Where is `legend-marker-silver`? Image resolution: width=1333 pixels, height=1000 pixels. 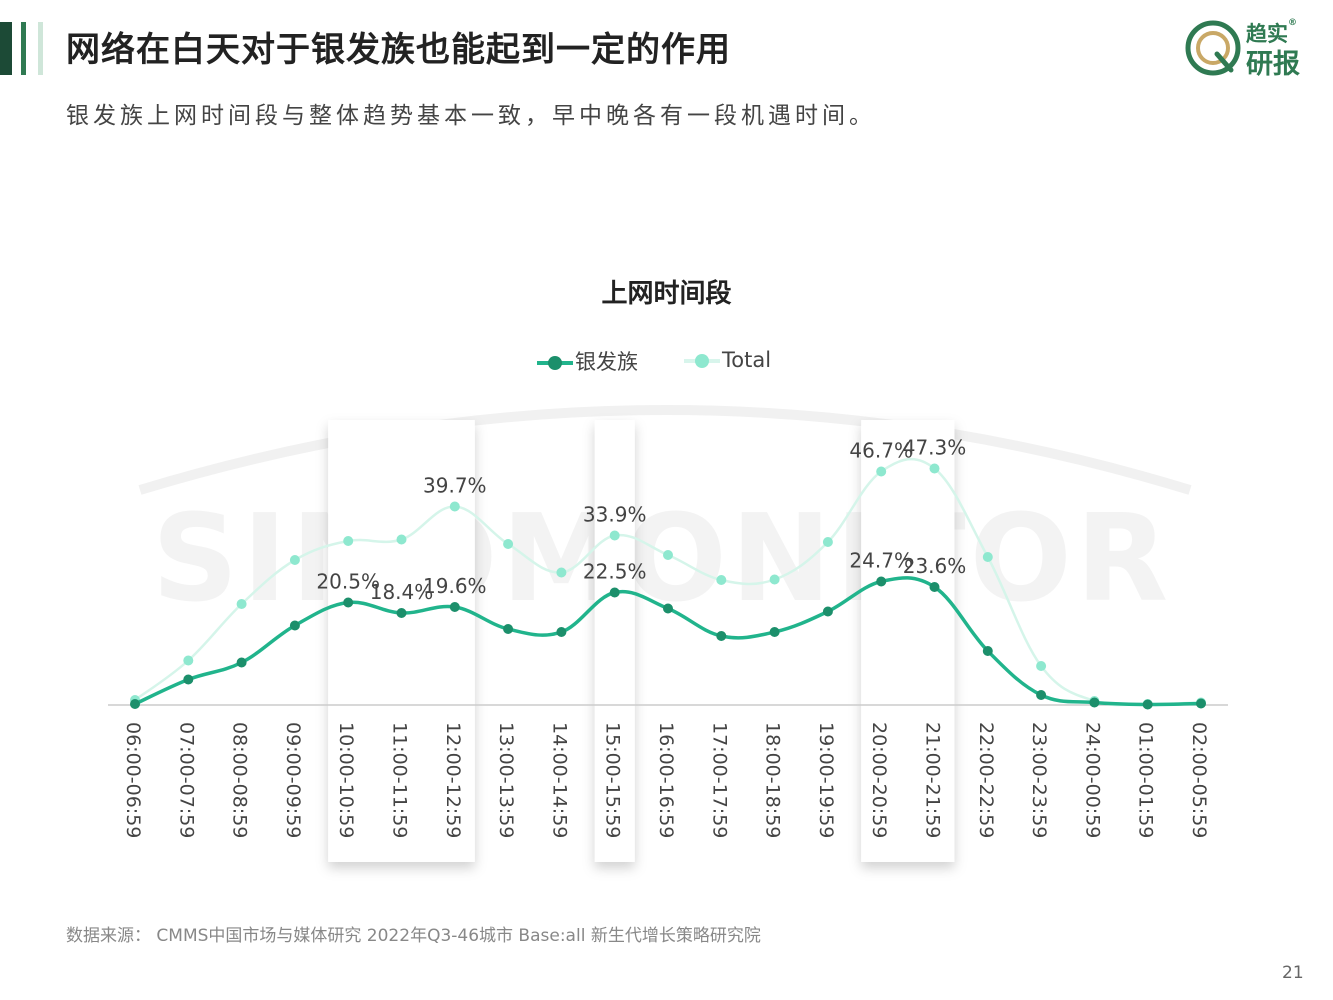 legend-marker-silver is located at coordinates (555, 363).